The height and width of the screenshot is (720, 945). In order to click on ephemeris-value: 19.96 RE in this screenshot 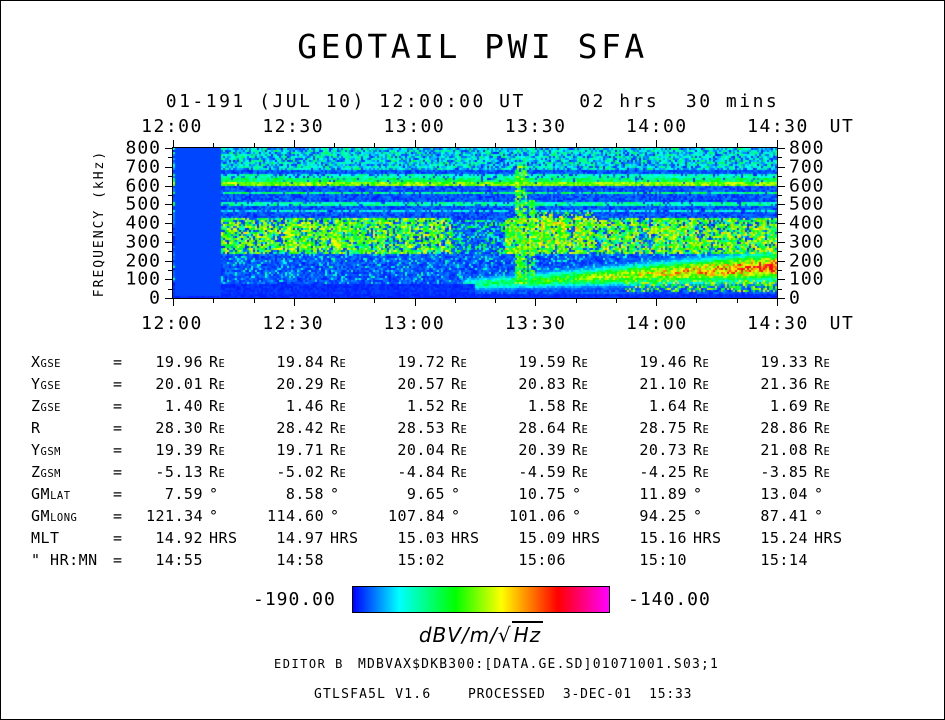, I will do `click(190, 362)`.